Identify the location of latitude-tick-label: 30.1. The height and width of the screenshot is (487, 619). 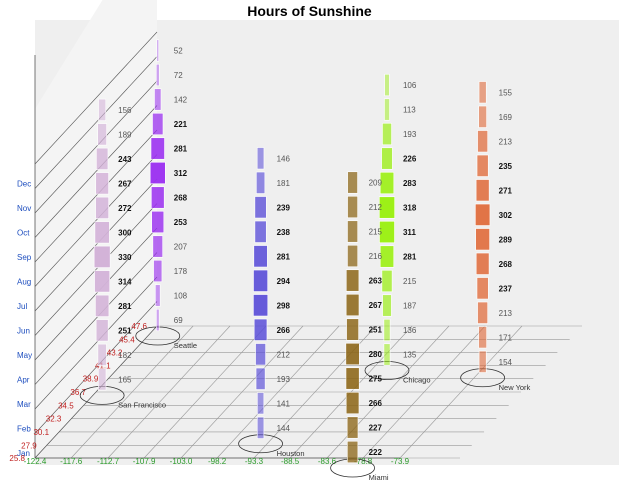
(41, 432).